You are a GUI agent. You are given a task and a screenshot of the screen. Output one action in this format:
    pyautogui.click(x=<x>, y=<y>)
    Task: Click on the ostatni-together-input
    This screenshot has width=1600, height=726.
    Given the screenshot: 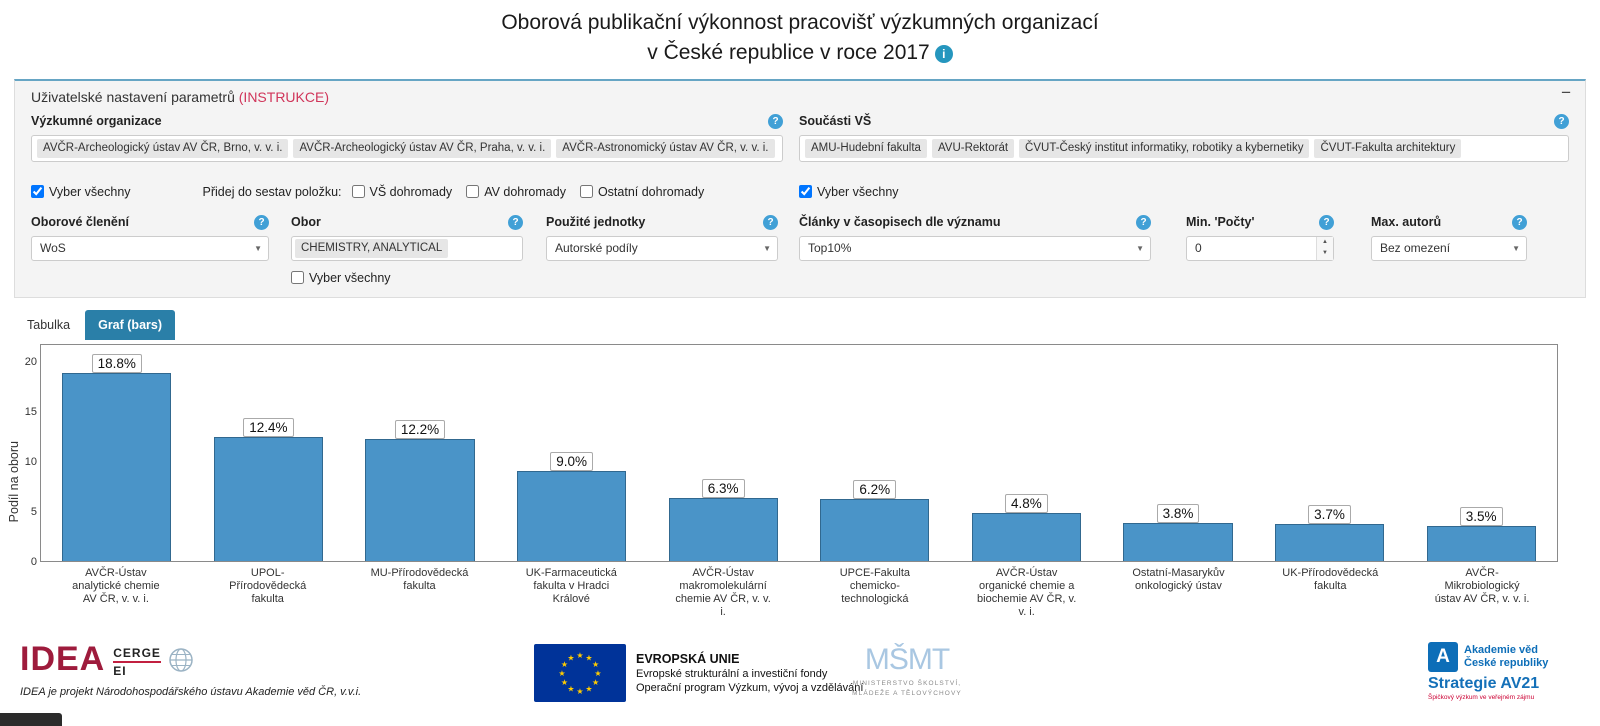 What is the action you would take?
    pyautogui.click(x=586, y=192)
    